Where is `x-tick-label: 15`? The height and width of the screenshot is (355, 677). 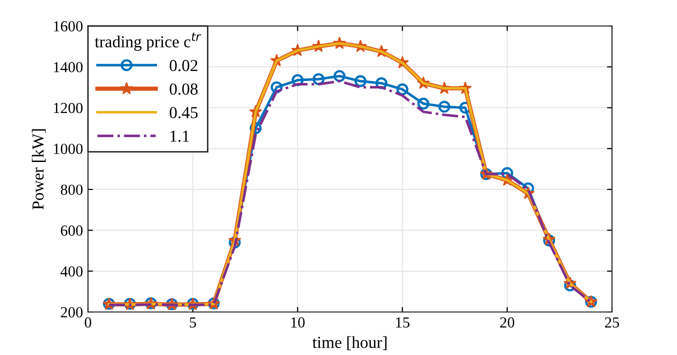
x-tick-label: 15 is located at coordinates (403, 322).